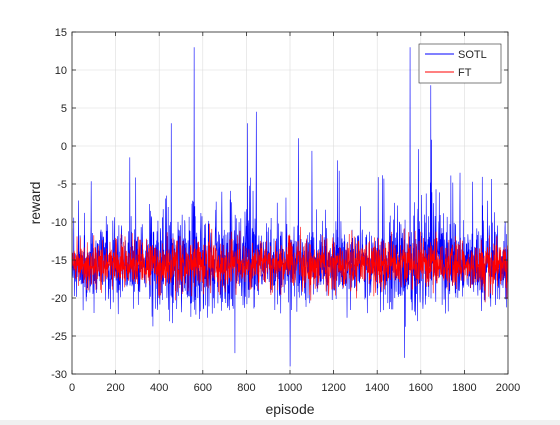  What do you see at coordinates (289, 409) in the screenshot?
I see `x-axis-label: episode` at bounding box center [289, 409].